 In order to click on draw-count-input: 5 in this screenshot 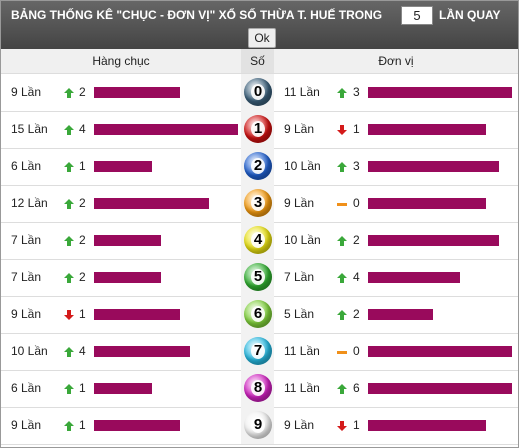, I will do `click(417, 15)`.